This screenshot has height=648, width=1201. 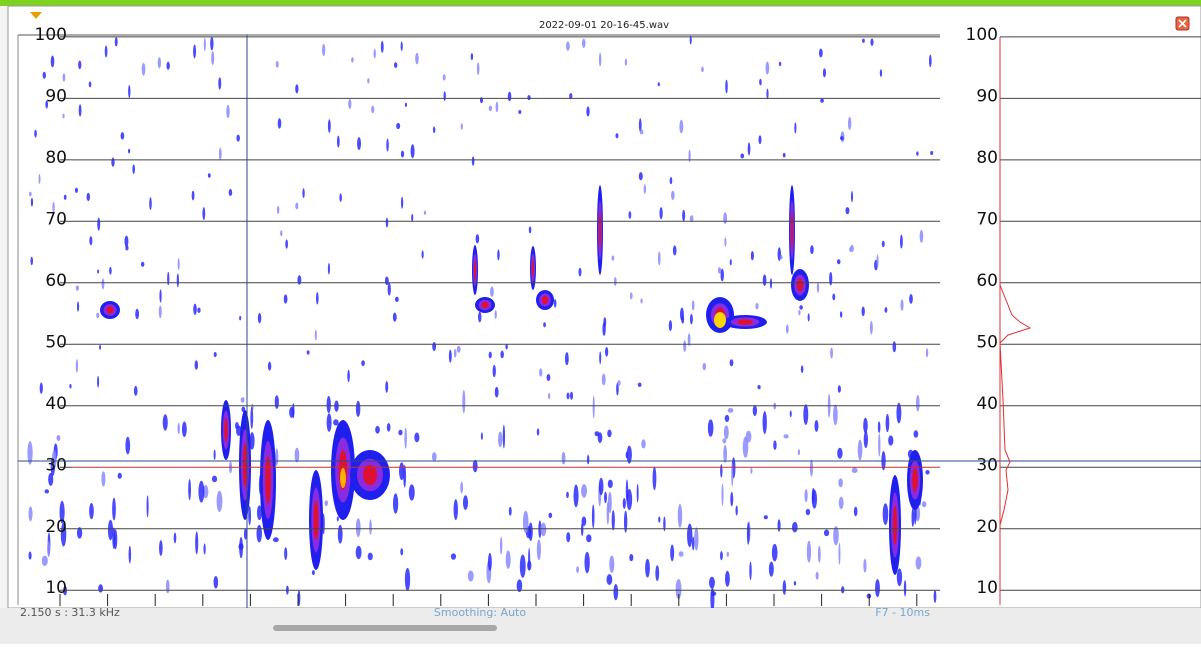 What do you see at coordinates (987, 281) in the screenshot?
I see `y-tick-label: 60` at bounding box center [987, 281].